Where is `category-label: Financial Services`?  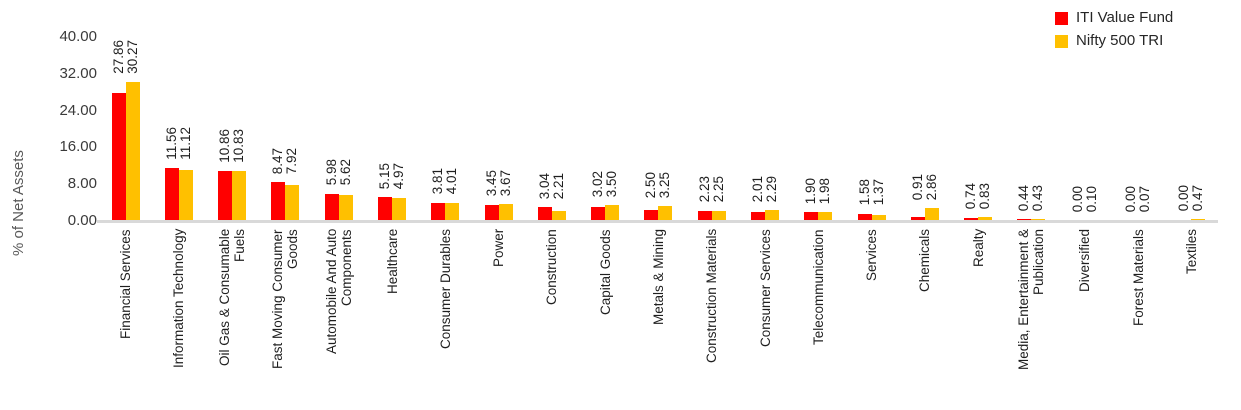 category-label: Financial Services is located at coordinates (126, 284).